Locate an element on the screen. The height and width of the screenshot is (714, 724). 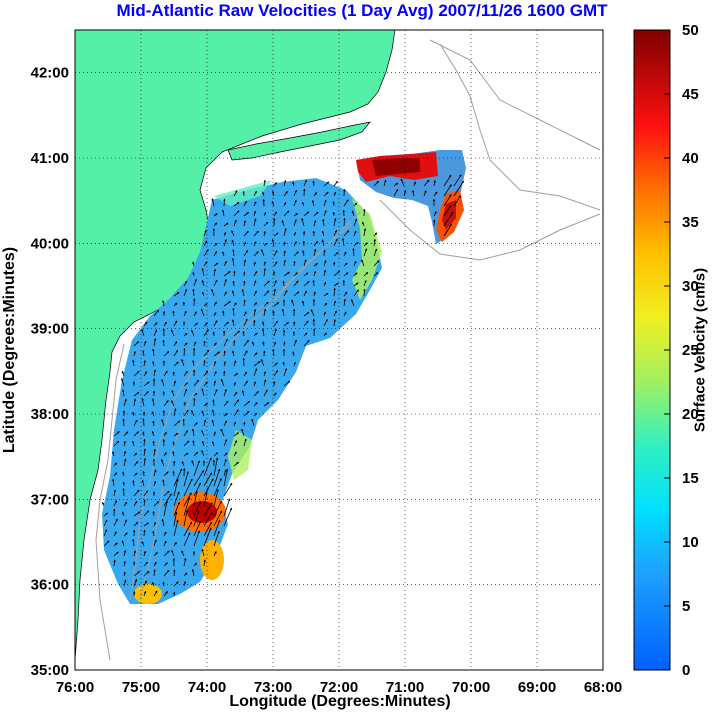
contour-coastal is located at coordinates (110, 502).